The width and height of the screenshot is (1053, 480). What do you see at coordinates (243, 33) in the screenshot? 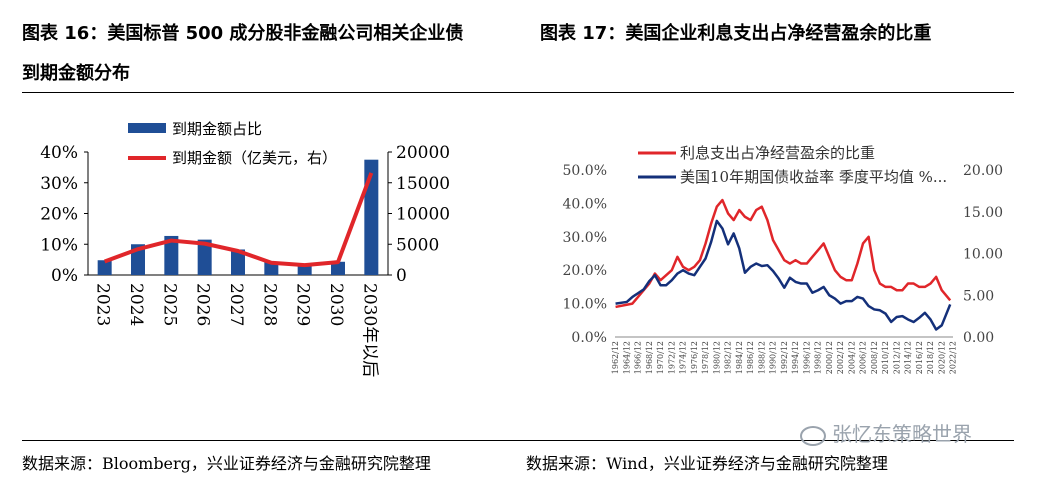
I see `figure16-title: 图表 16：美国标普 500 成分股非金融公司相关企业债` at bounding box center [243, 33].